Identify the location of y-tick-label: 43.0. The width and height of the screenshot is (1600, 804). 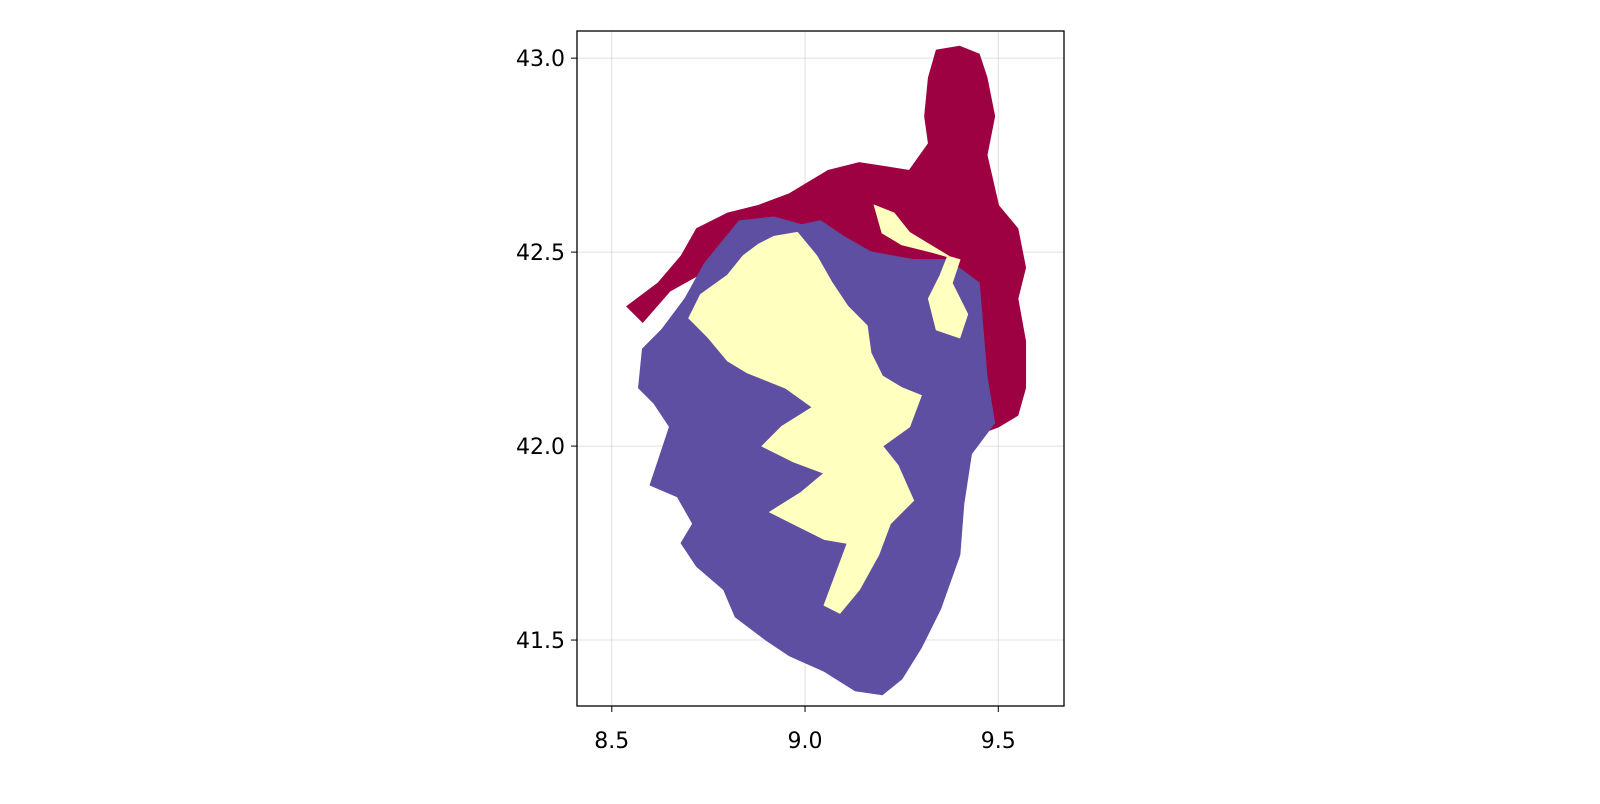
(540, 59).